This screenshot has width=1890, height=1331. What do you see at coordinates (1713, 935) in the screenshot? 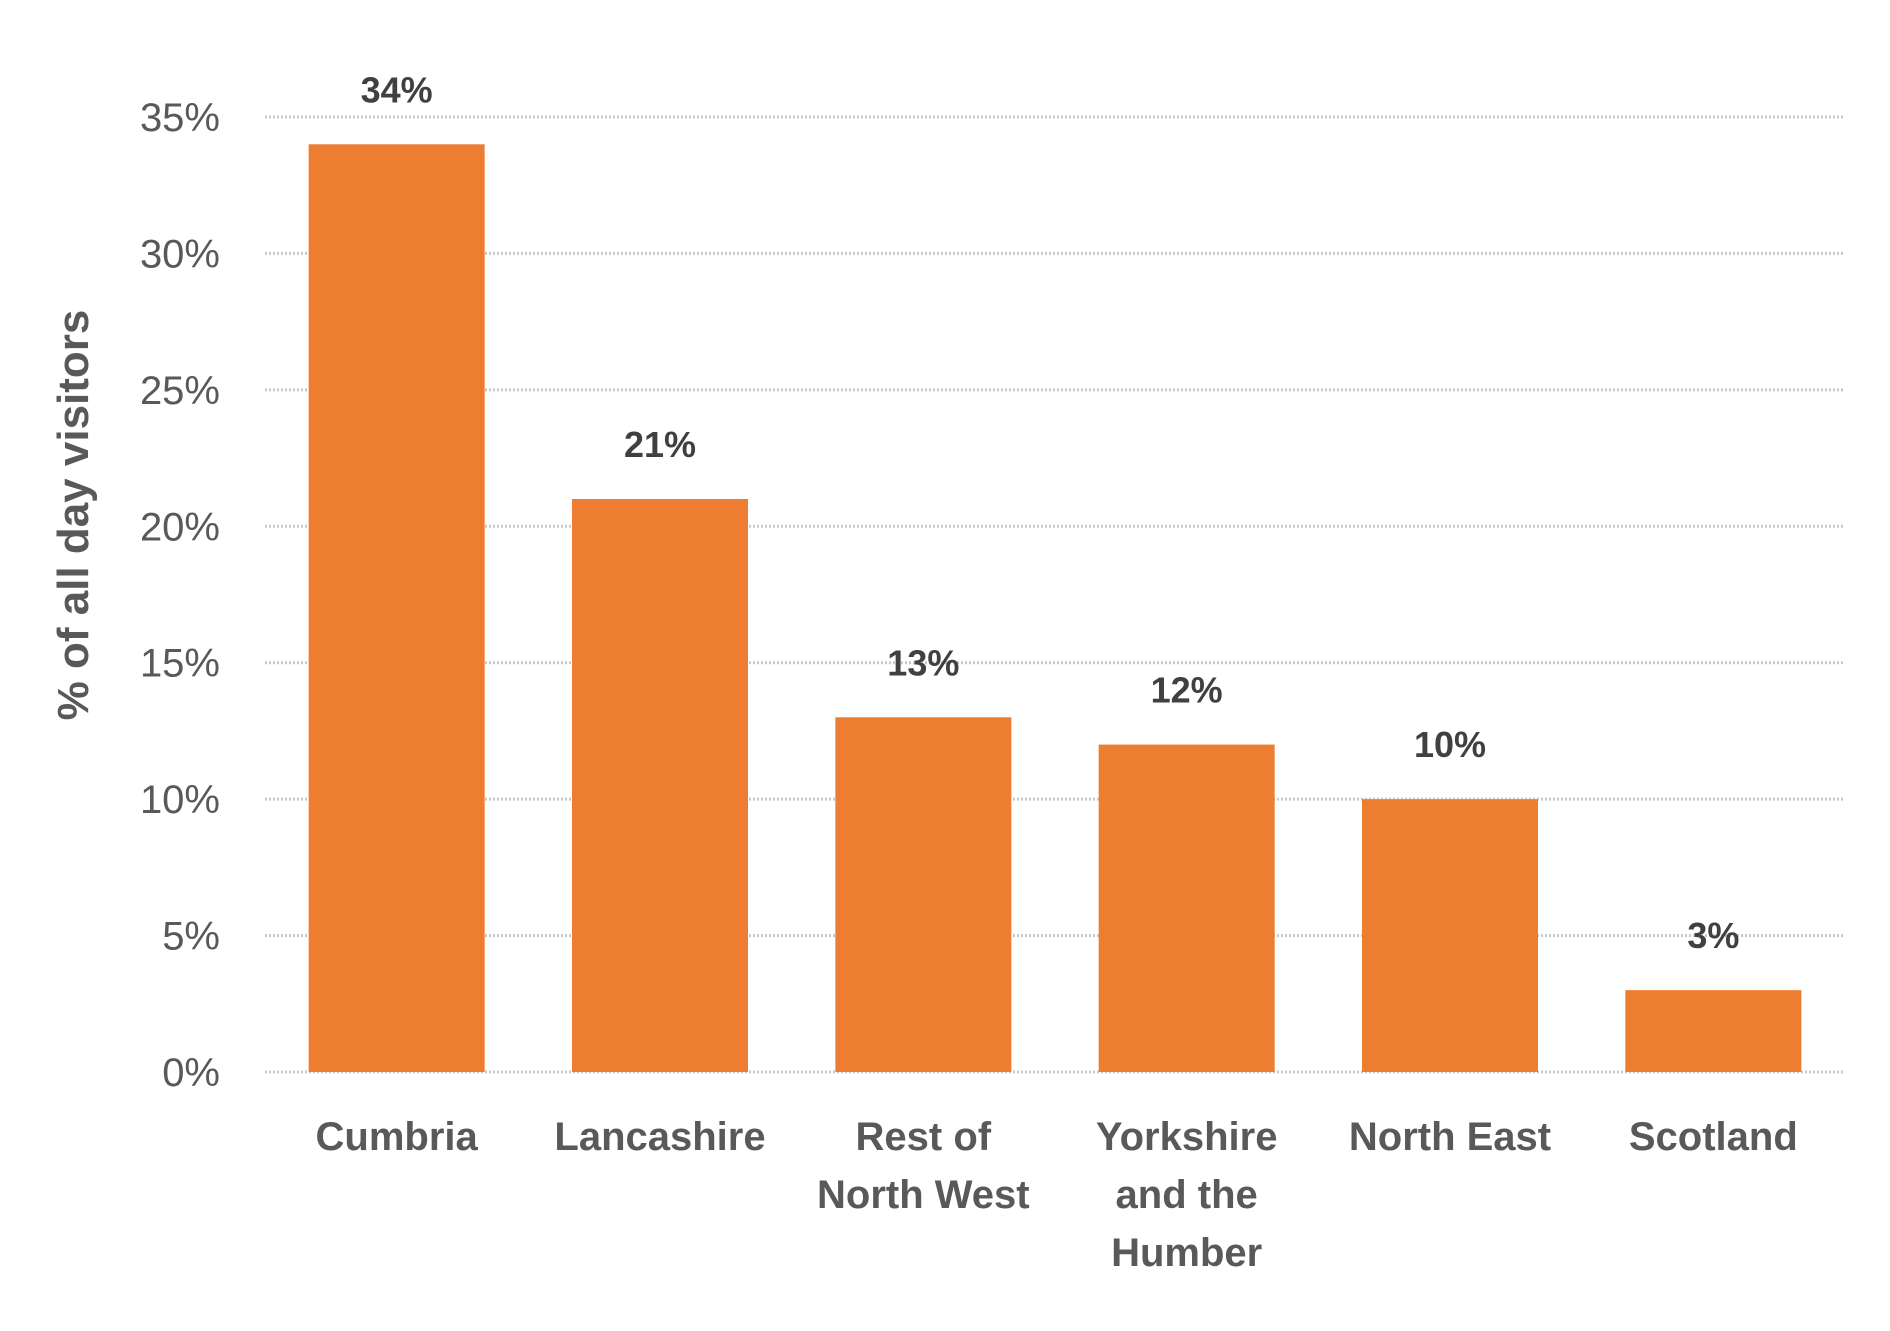
I see `data-label: 3%` at bounding box center [1713, 935].